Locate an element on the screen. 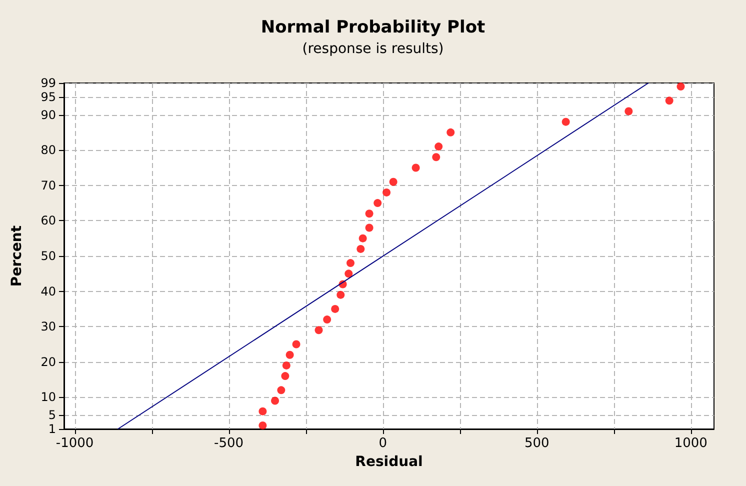 This screenshot has width=746, height=486. y-tick-label: 90 is located at coordinates (48, 115).